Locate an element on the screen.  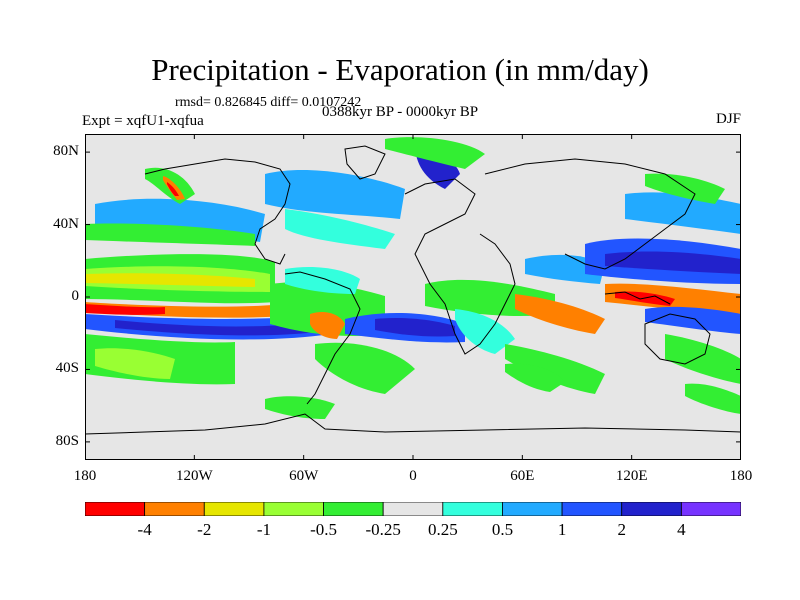
lon-tick-label: 60E is located at coordinates (522, 476).